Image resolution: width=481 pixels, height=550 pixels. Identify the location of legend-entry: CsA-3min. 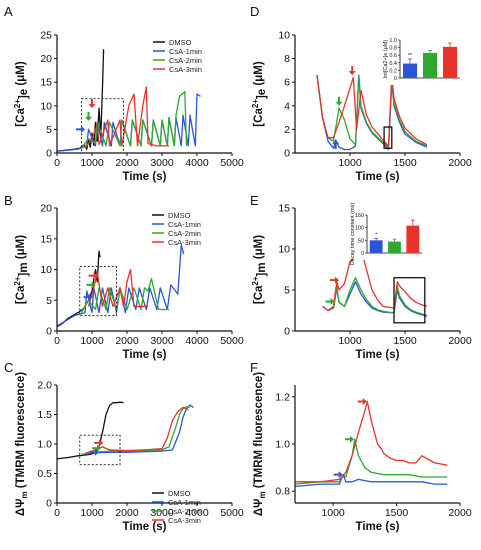
(184, 242).